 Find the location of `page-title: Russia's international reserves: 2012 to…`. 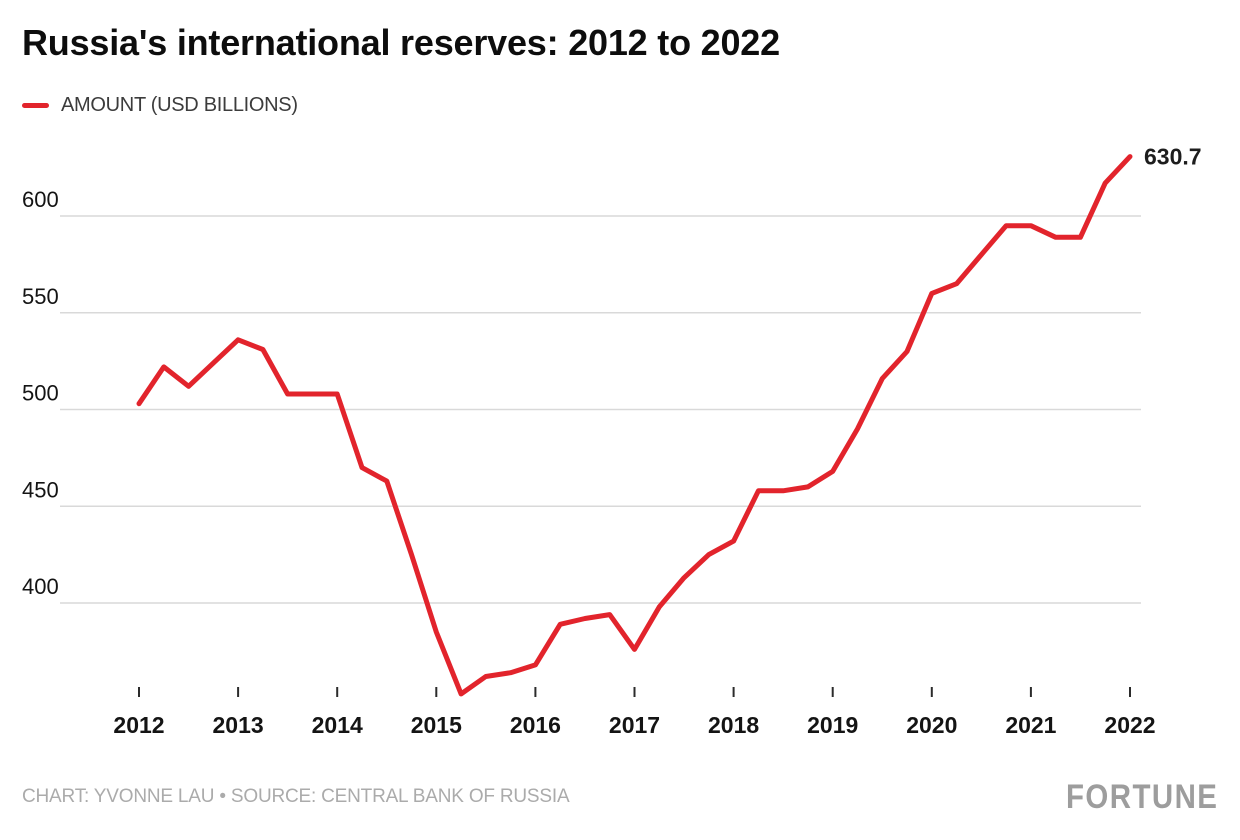

page-title: Russia's international reserves: 2012 to… is located at coordinates (401, 42).